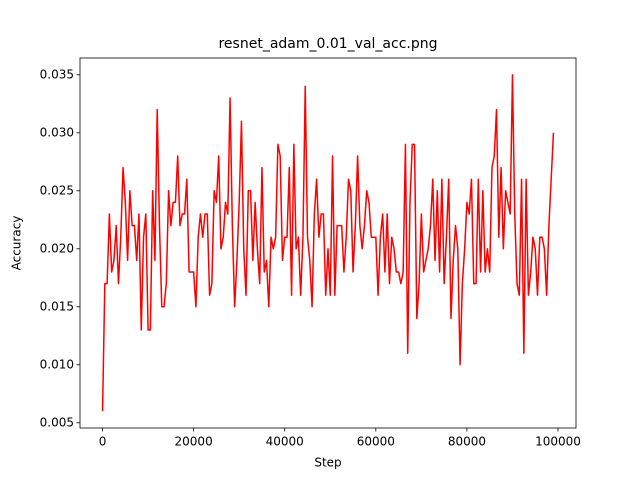 The height and width of the screenshot is (480, 640). What do you see at coordinates (327, 463) in the screenshot?
I see `x-axis-label: Step` at bounding box center [327, 463].